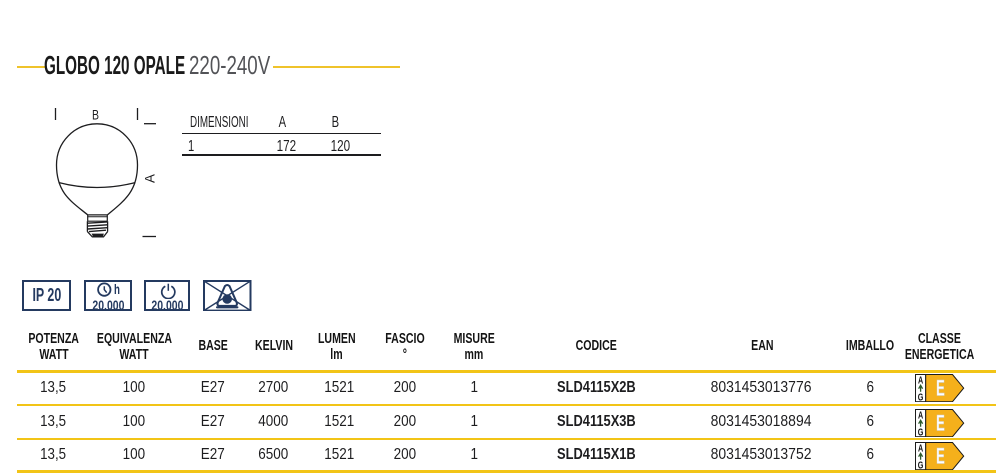 The image size is (996, 475). Describe the element at coordinates (149, 178) in the screenshot. I see `svg-text: A` at that location.